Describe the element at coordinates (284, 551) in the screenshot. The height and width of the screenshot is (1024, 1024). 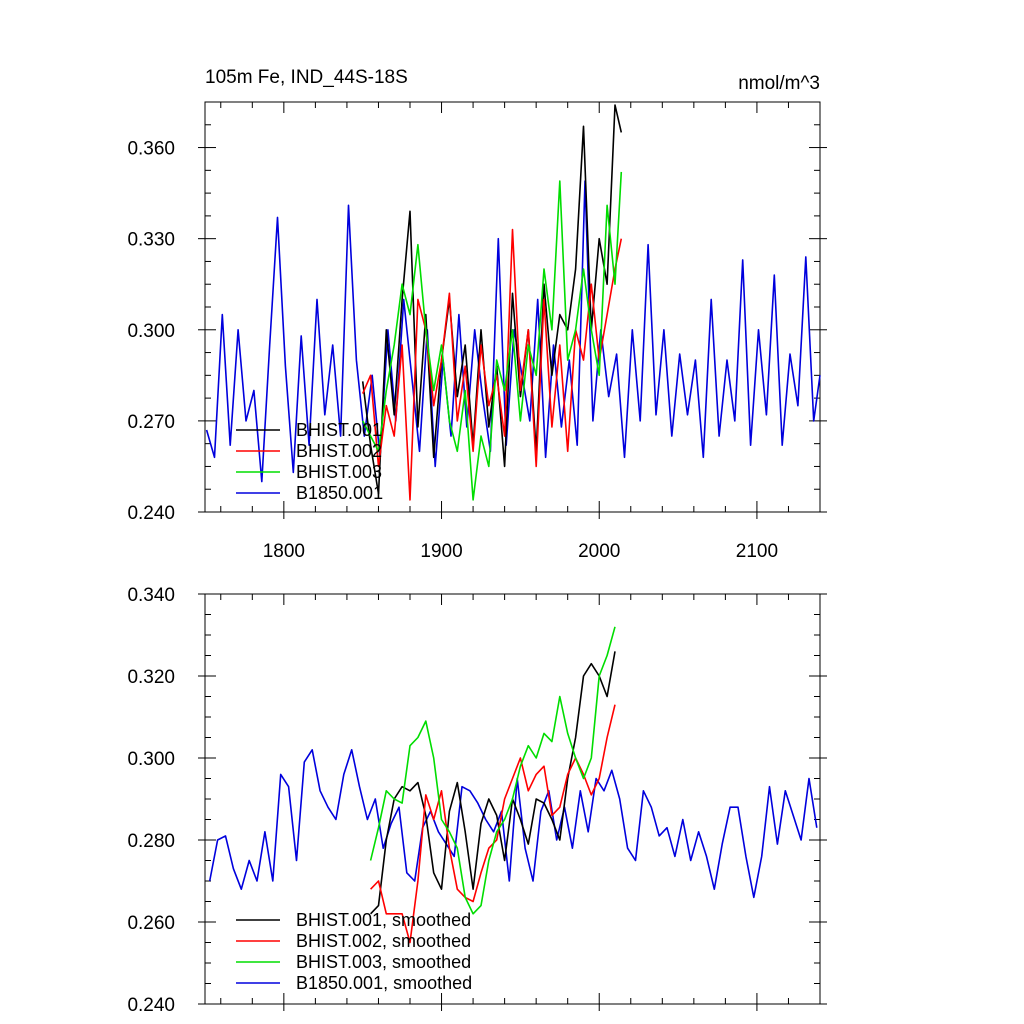
I see `x-tick-label: 1800` at that location.